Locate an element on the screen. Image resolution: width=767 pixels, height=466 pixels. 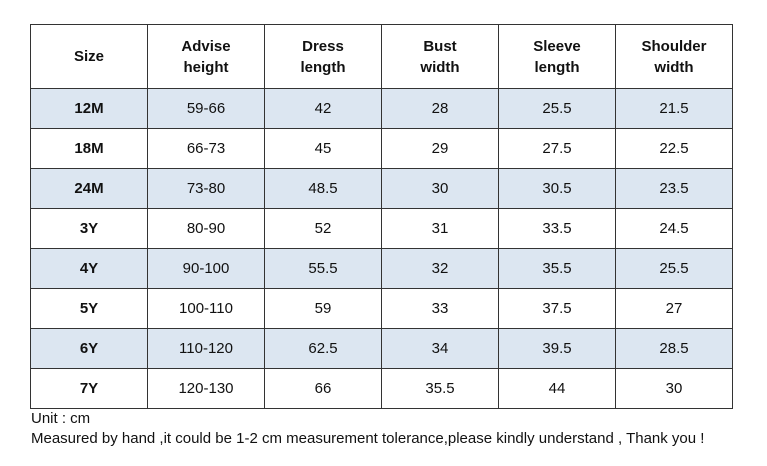
header-cell: Size is located at coordinates (89, 56).